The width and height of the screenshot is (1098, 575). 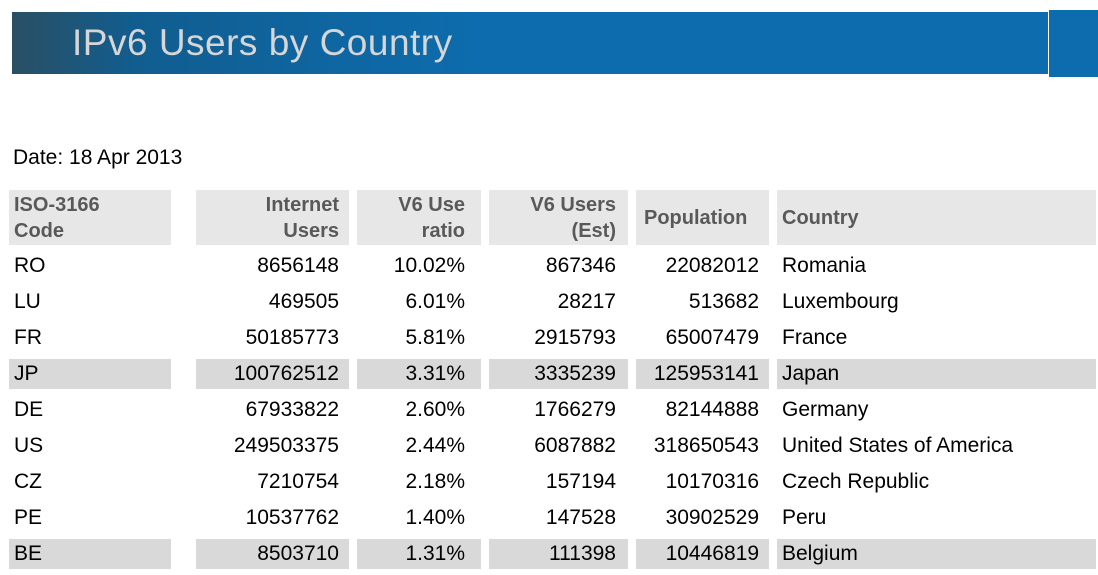 What do you see at coordinates (419, 410) in the screenshot?
I see `cell-v6-use-ratio: 2.60%` at bounding box center [419, 410].